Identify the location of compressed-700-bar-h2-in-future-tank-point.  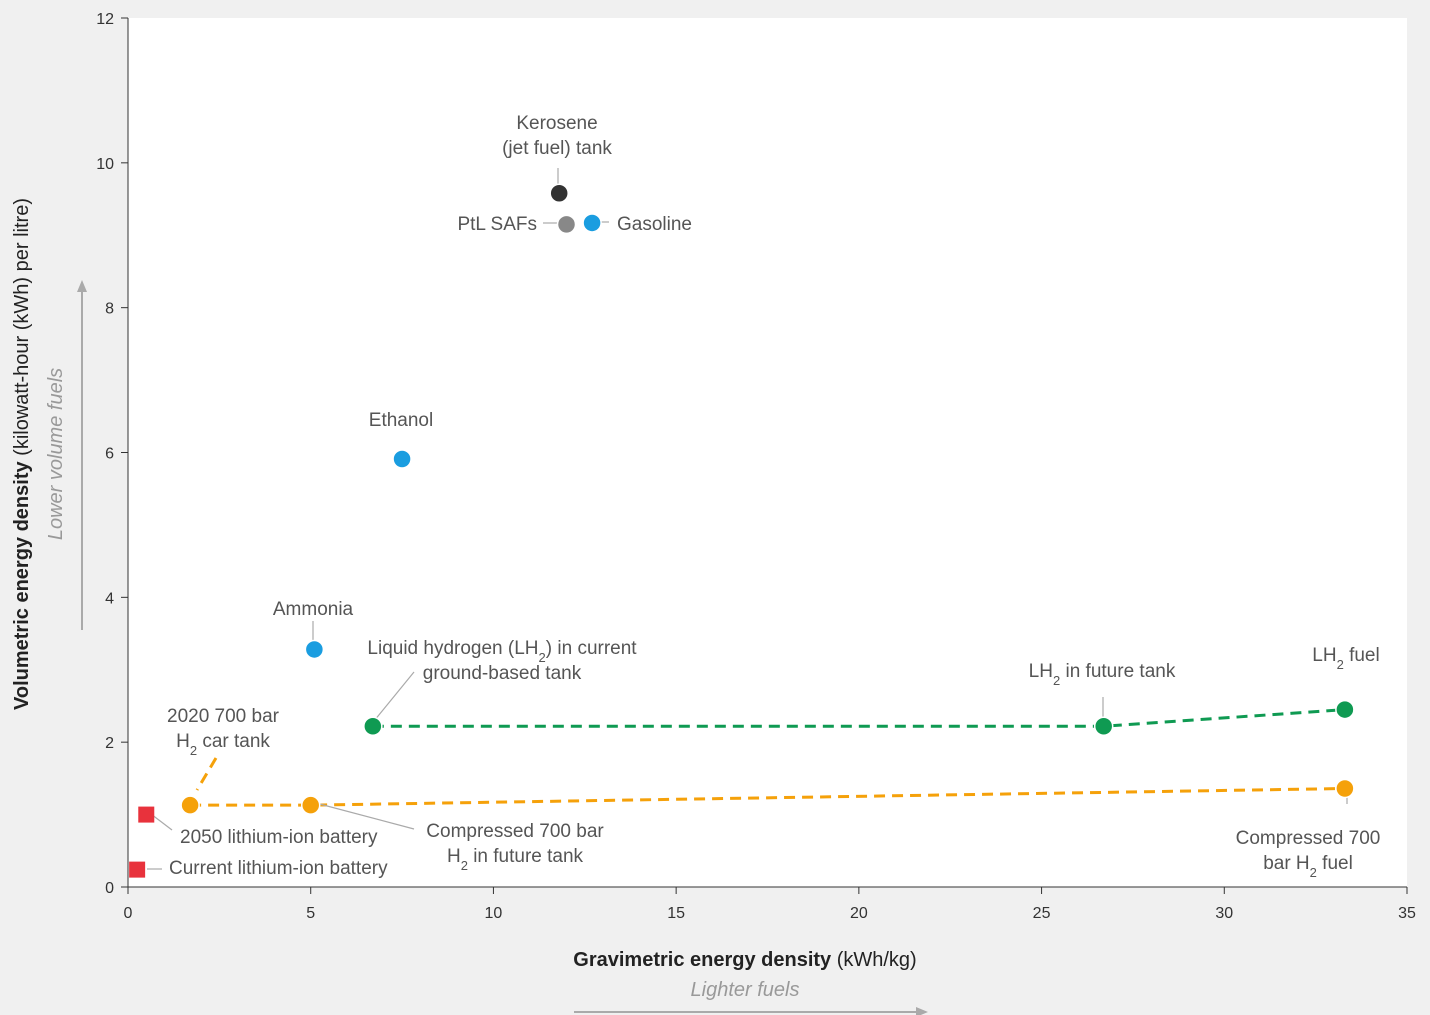
(310, 805).